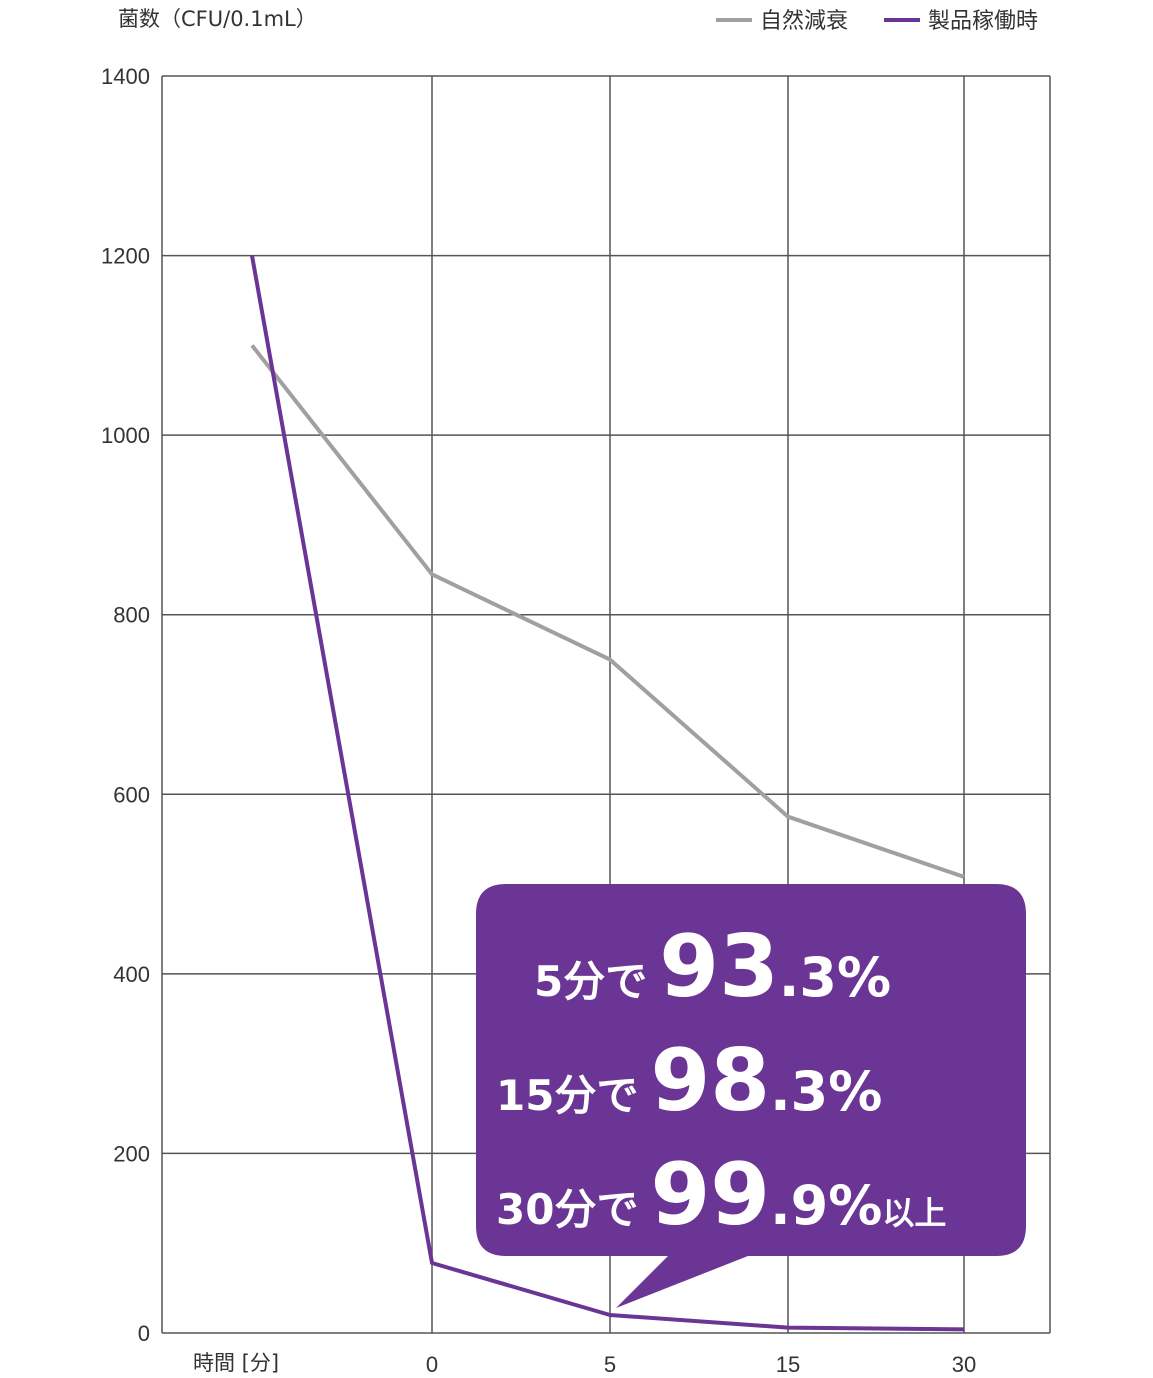  Describe the element at coordinates (826, 1205) in the screenshot. I see `callout-line-30min-decimal: .9%` at that location.